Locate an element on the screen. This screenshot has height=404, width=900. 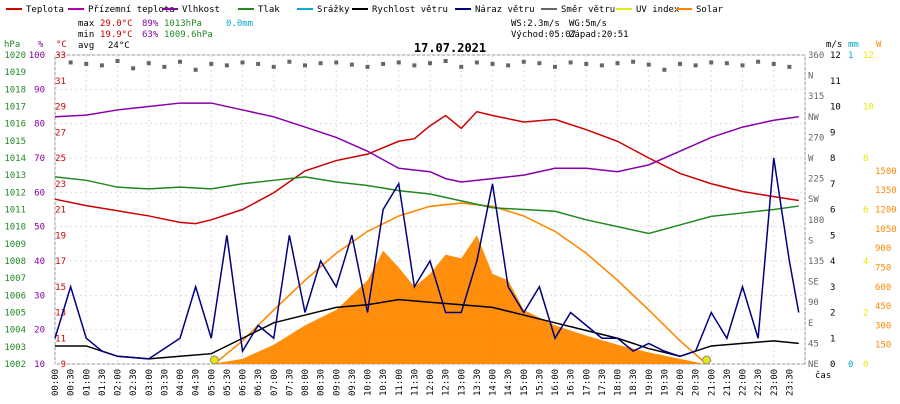
x-tick: 20:00 is located at coordinates (681, 382).